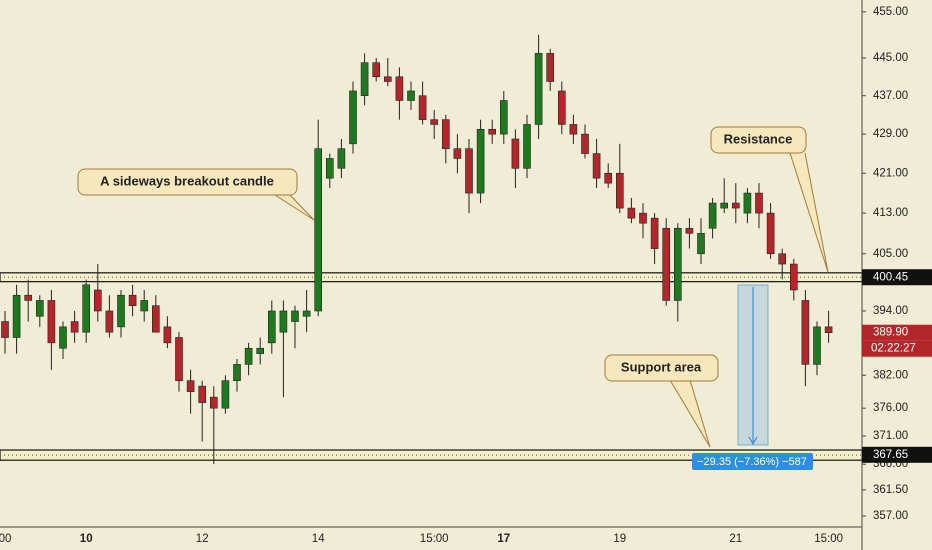  What do you see at coordinates (890, 12) in the screenshot?
I see `y-tick-label: 455.00` at bounding box center [890, 12].